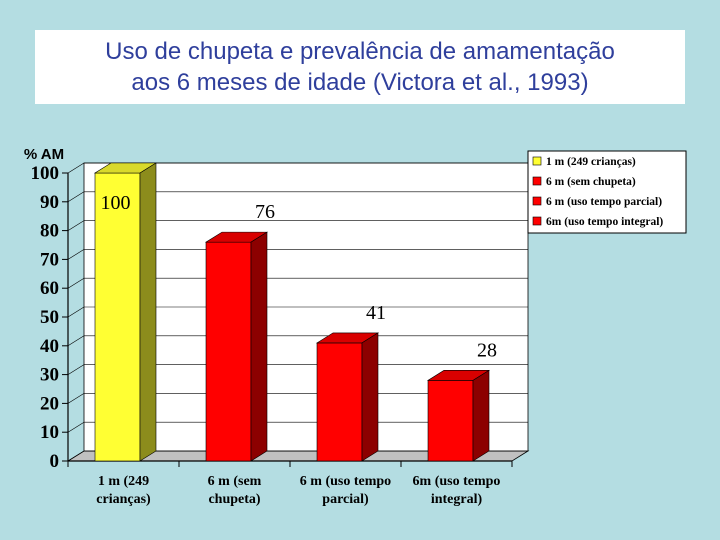 The height and width of the screenshot is (540, 720). What do you see at coordinates (591, 162) in the screenshot?
I see `legend-label: 1 m (249 crianças)` at bounding box center [591, 162].